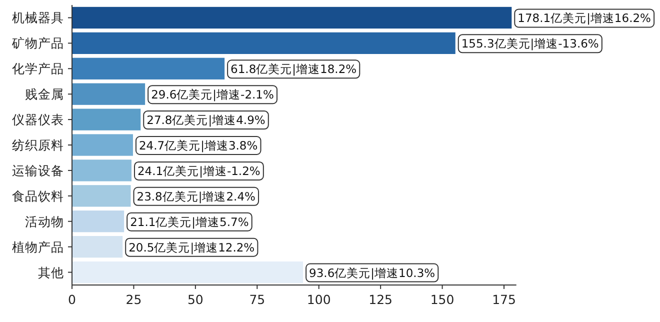 The height and width of the screenshot is (322, 660). I want to click on y-tick-label: 化学产品, so click(38, 68).